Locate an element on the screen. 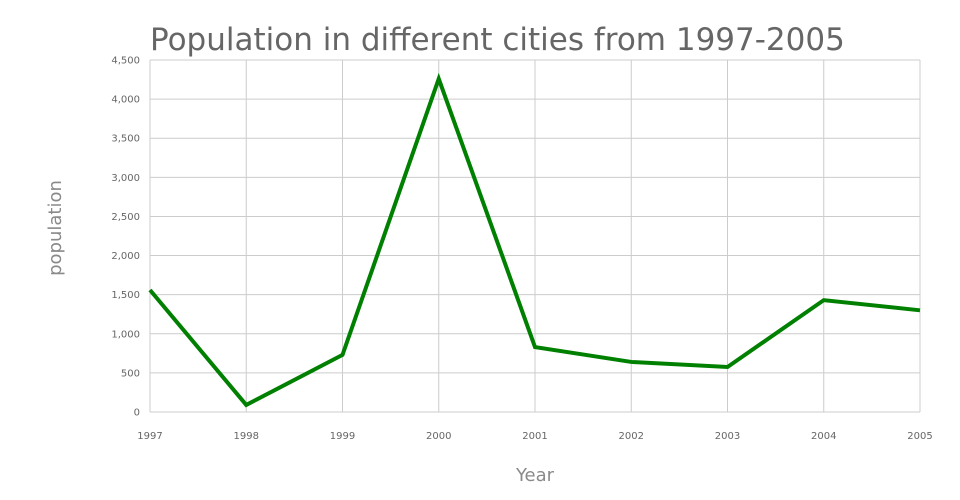 This screenshot has width=960, height=500. y-tick-label: 1,000 is located at coordinates (125, 334).